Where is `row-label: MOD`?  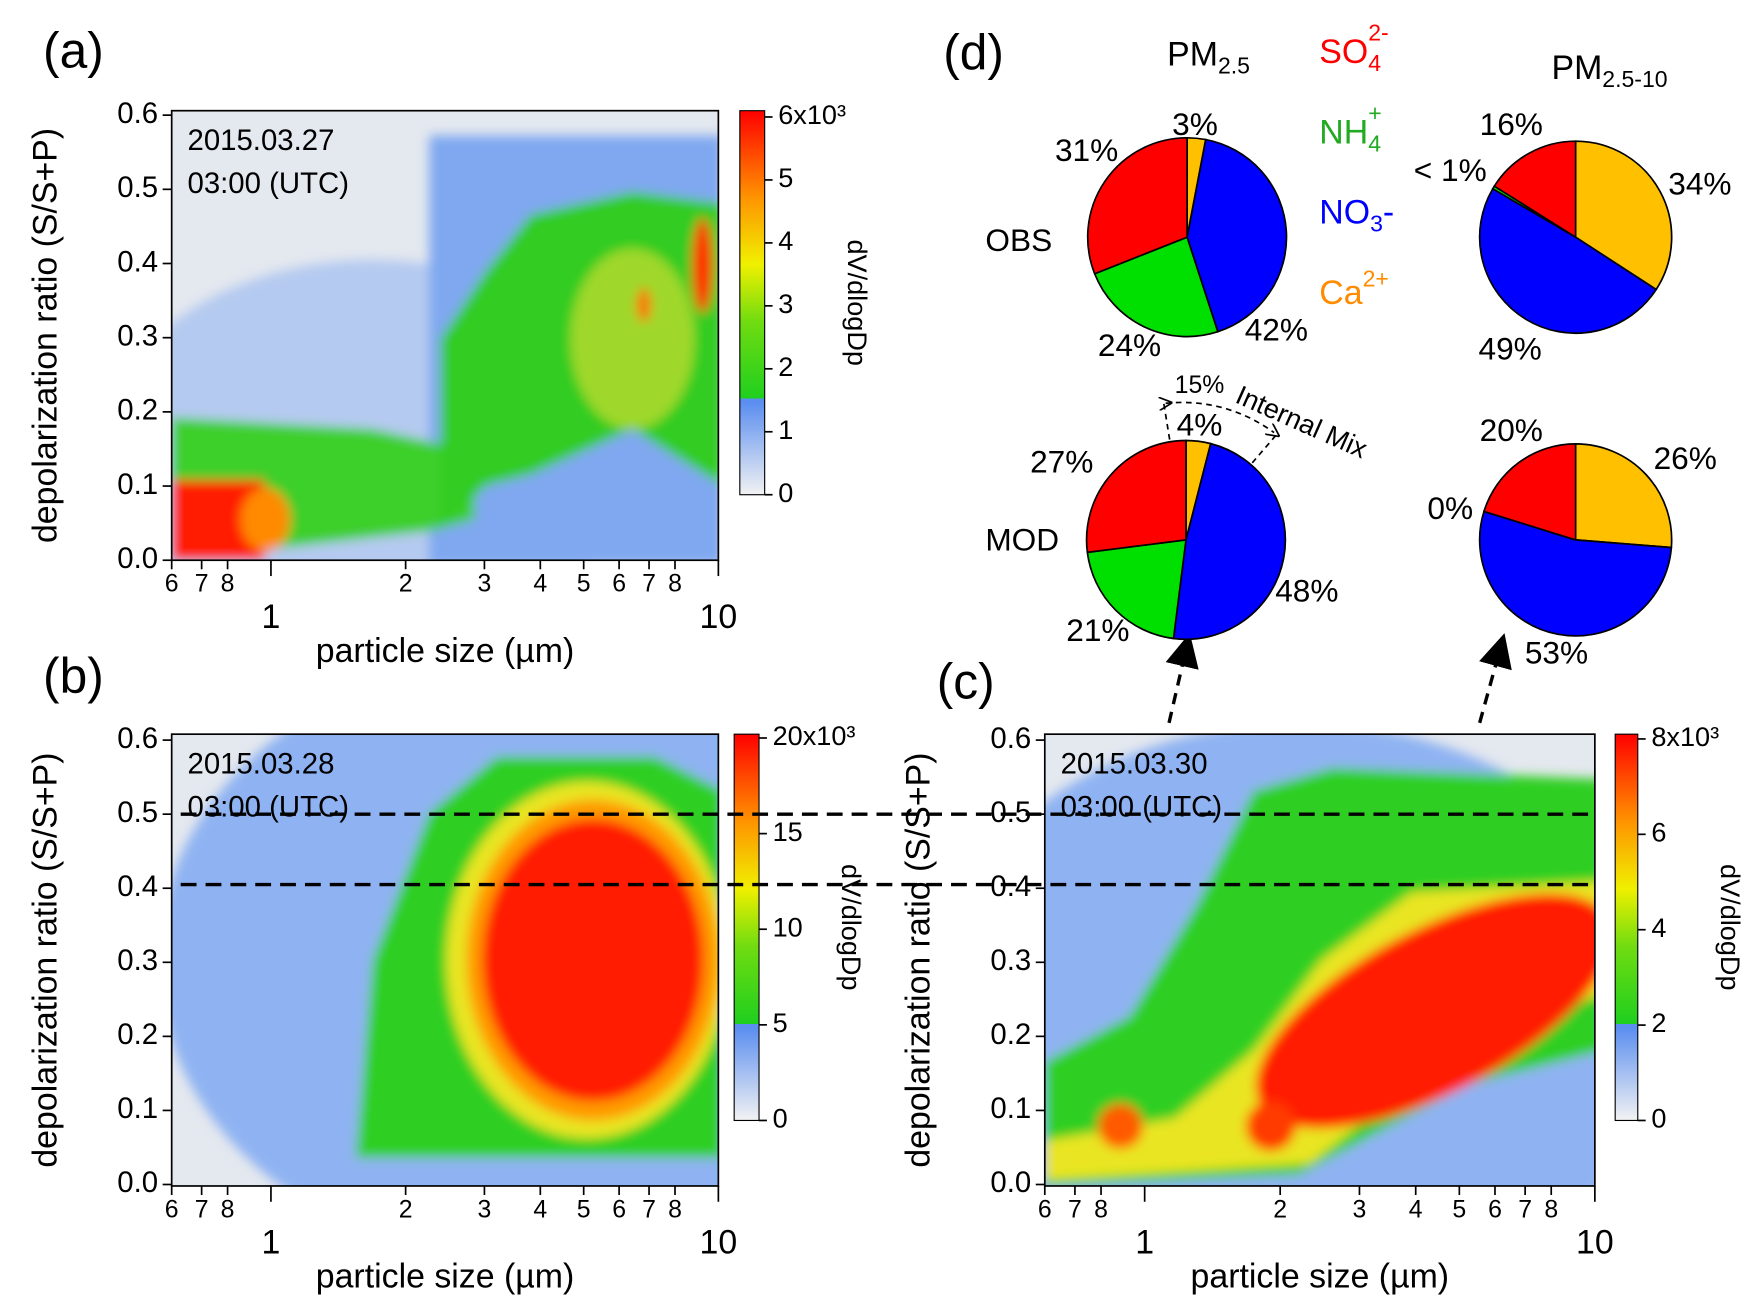
row-label: MOD is located at coordinates (1022, 540).